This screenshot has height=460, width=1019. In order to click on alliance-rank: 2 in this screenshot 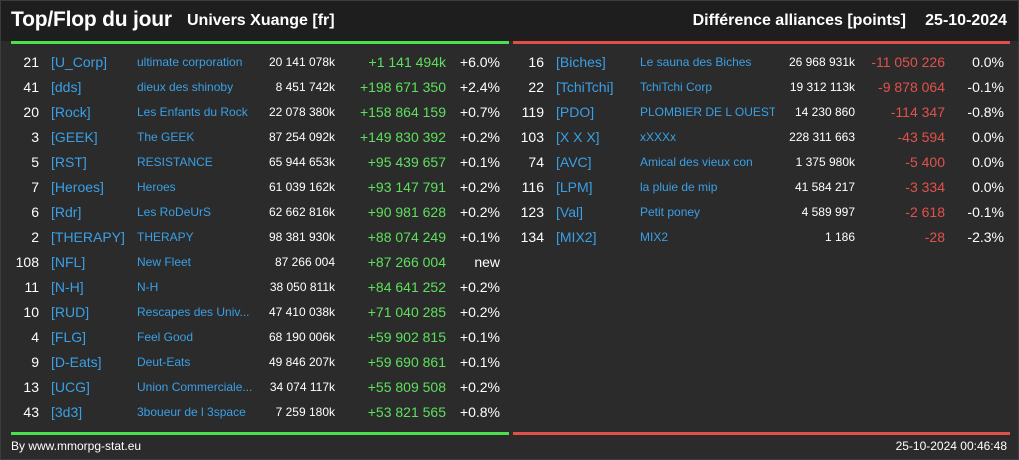, I will do `click(35, 237)`.